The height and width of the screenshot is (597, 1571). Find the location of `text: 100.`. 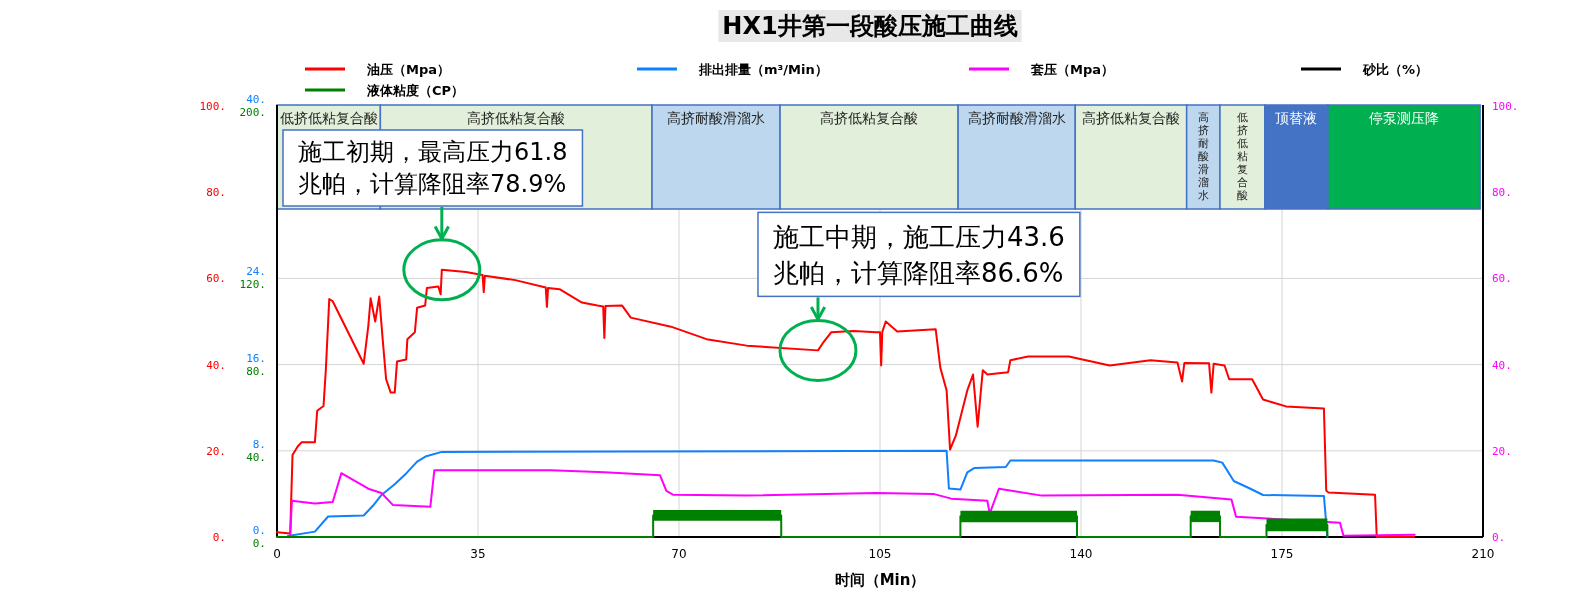

text: 100. is located at coordinates (212, 106).